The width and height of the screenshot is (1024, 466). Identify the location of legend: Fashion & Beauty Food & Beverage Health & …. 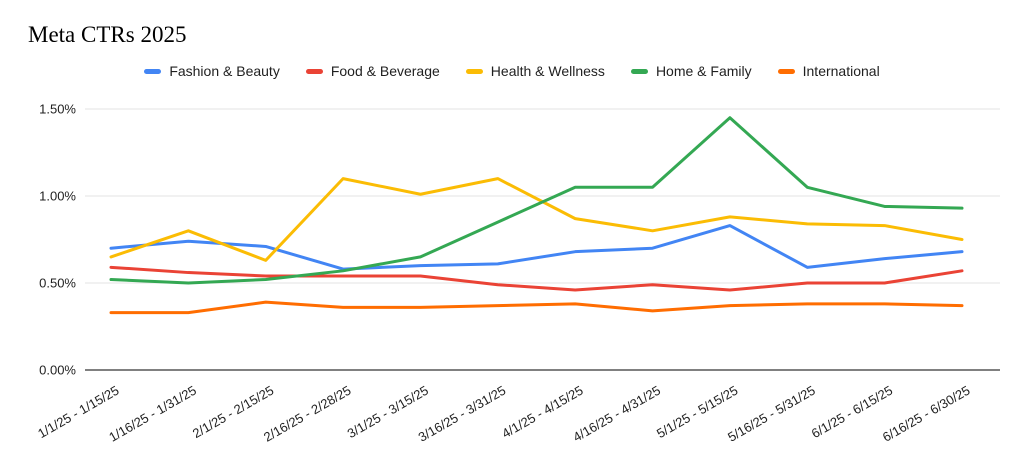
(512, 71).